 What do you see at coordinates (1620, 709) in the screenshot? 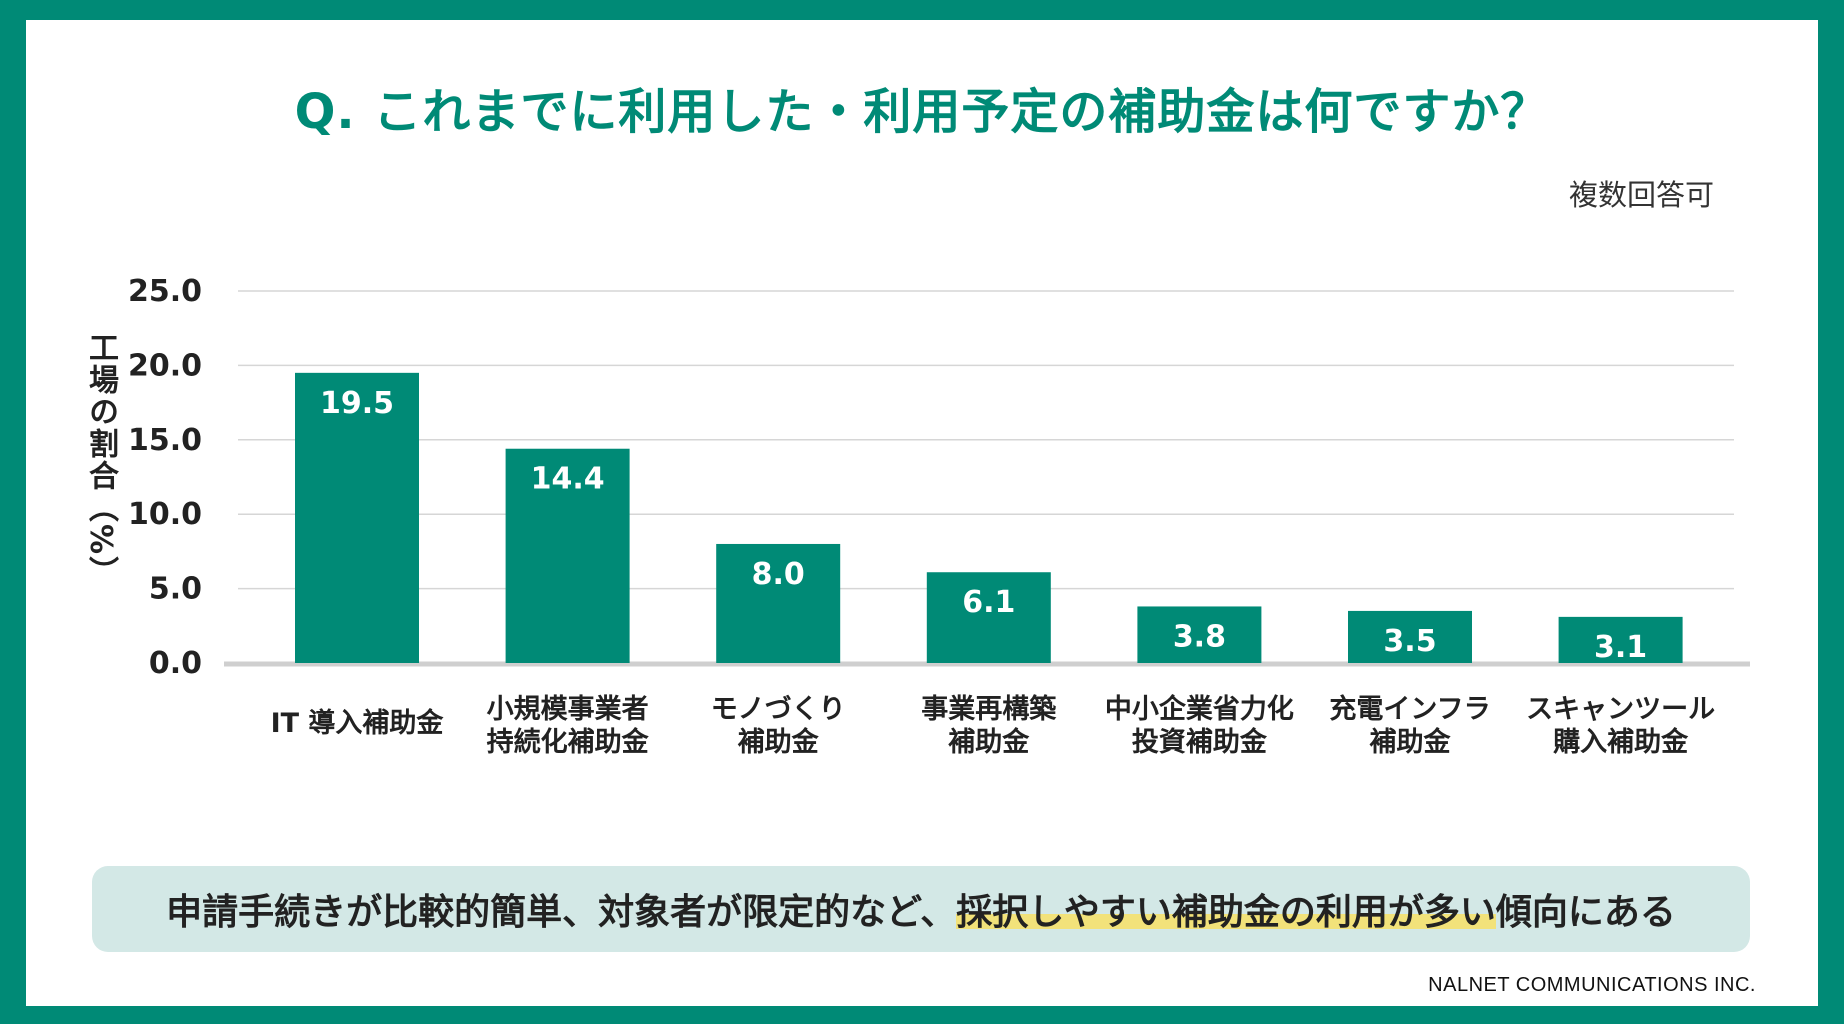
I see `category-label-line: スキャンツール` at bounding box center [1620, 709].